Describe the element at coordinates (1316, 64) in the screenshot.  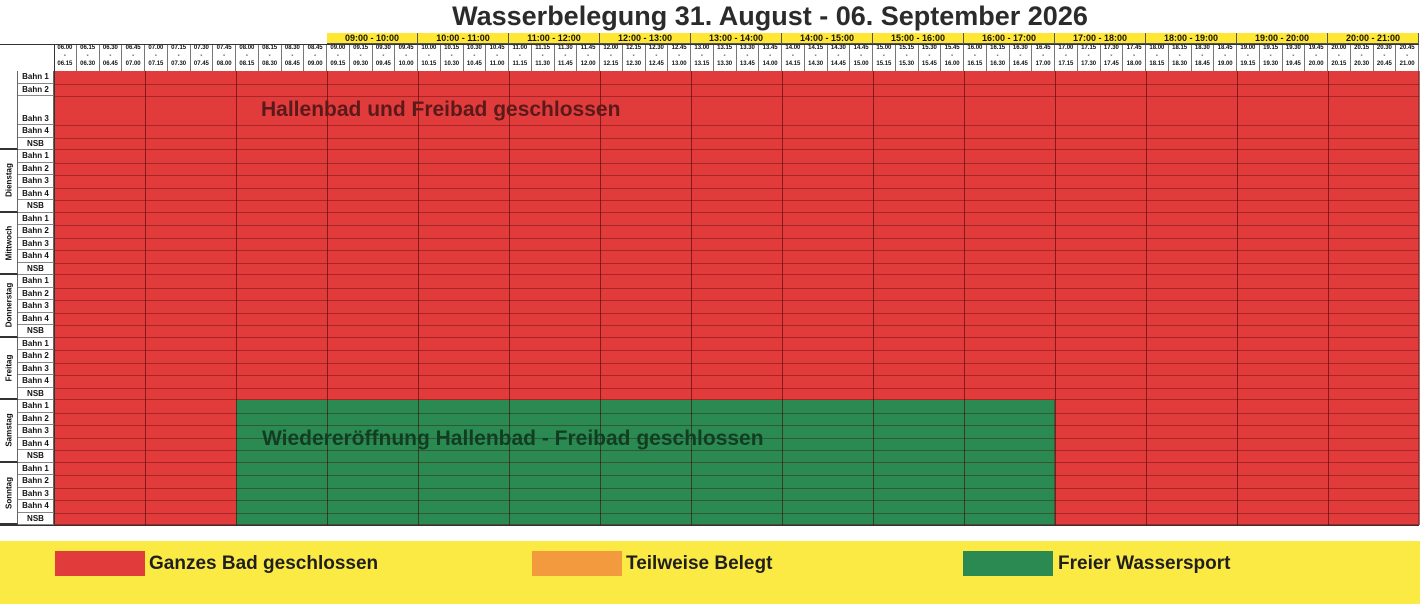
I see `slot-end: 20.00` at that location.